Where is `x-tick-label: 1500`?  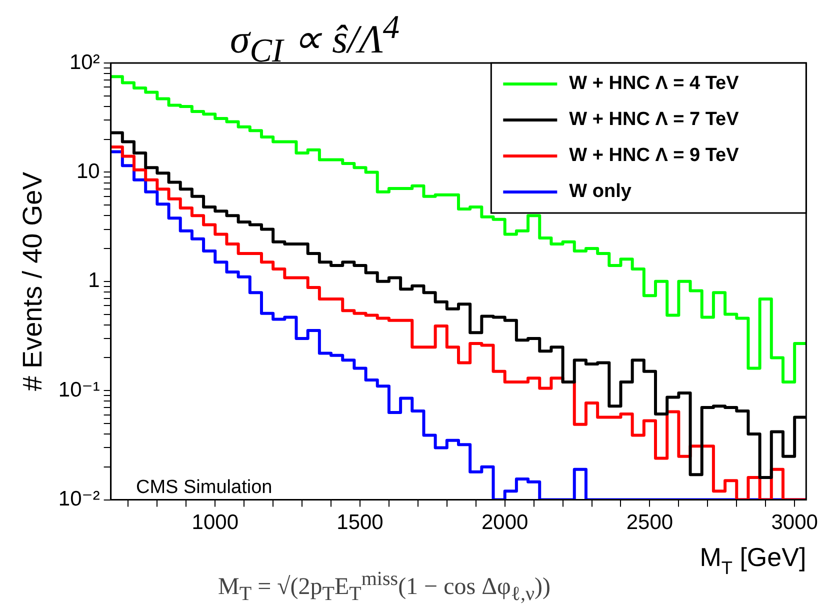
x-tick-label: 1500 is located at coordinates (360, 522).